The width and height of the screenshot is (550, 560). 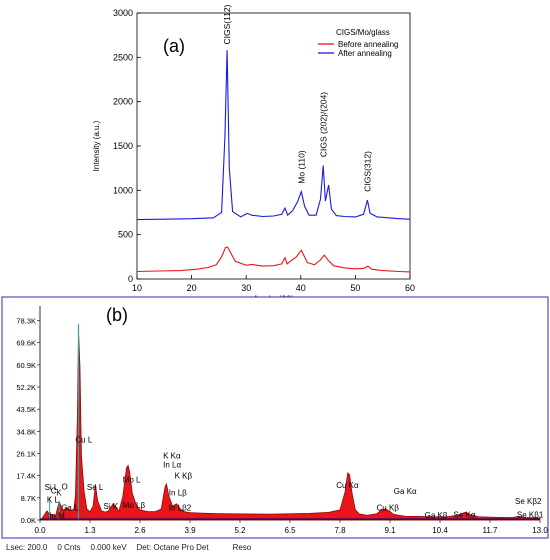 I want to click on element-label: Si L, so click(x=52, y=487).